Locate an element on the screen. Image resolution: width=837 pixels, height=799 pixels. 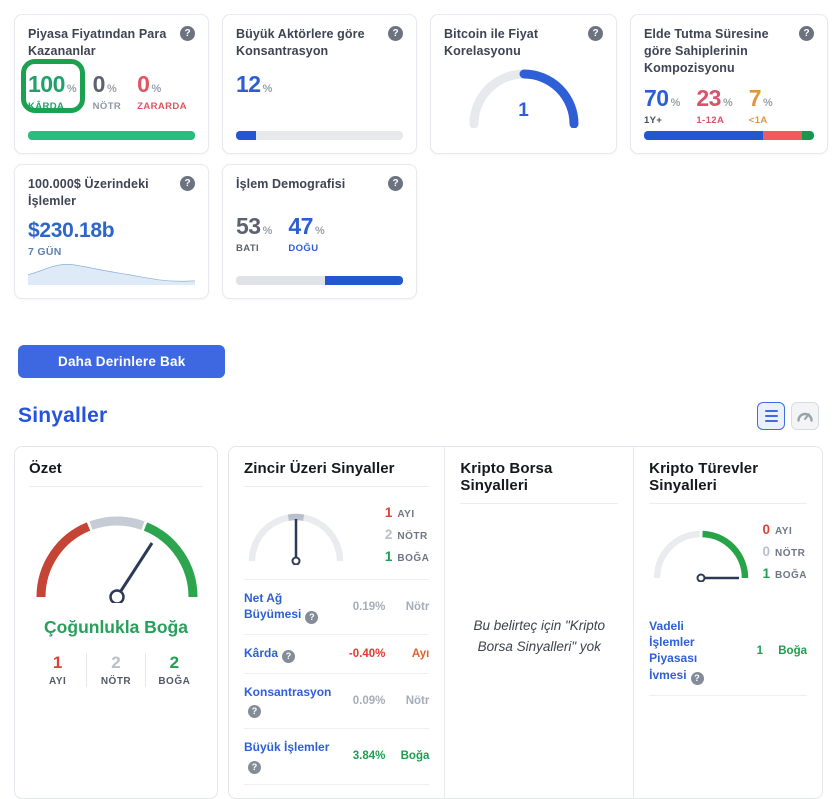
summary-stat-bullish: 2 BOĞA is located at coordinates (173, 670).